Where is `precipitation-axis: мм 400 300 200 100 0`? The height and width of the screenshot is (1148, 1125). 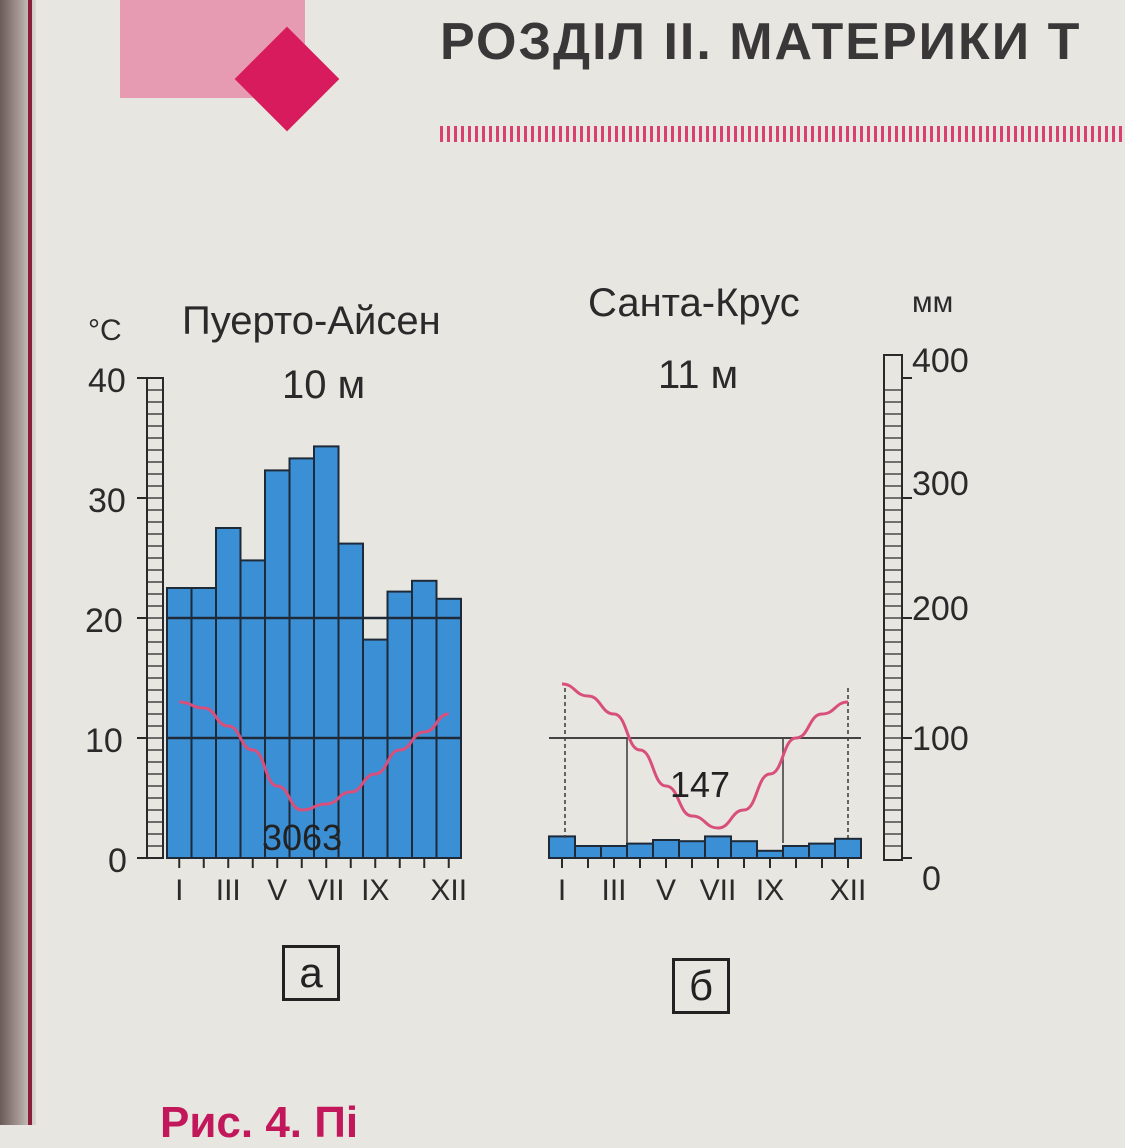
precipitation-axis: мм 400 300 200 100 0 is located at coordinates (926, 592).